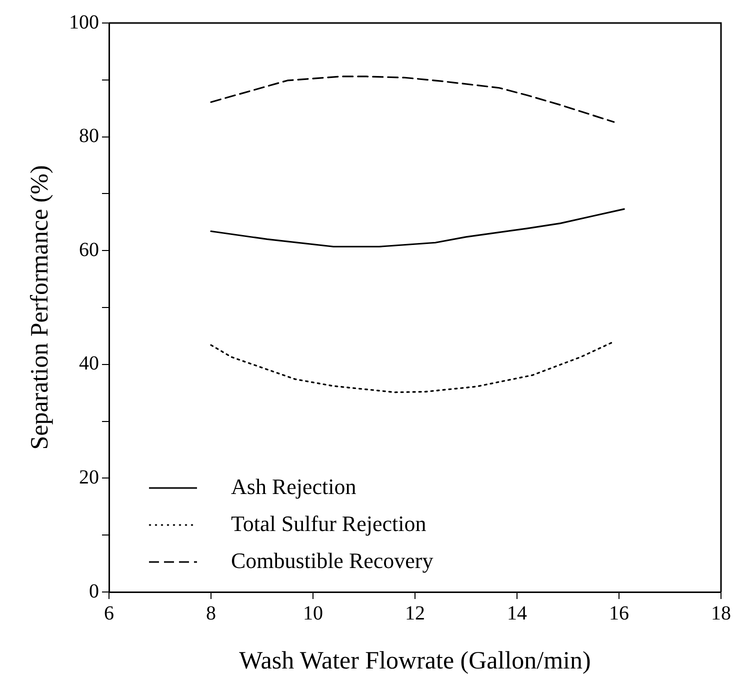 Image resolution: width=743 pixels, height=695 pixels. Describe the element at coordinates (211, 613) in the screenshot. I see `x-tick-label: 8` at that location.